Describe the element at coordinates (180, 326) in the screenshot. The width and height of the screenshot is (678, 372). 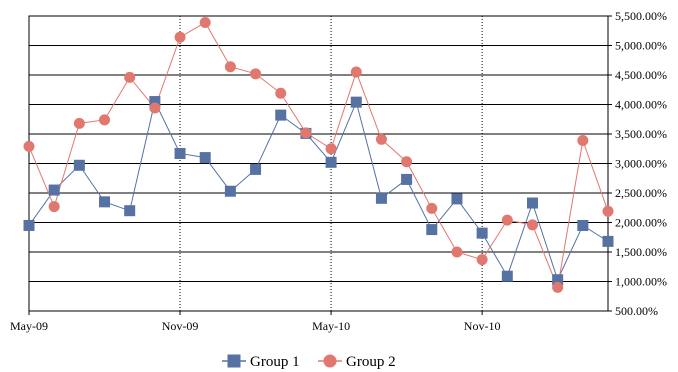
I see `x-tick-label: Nov-09` at that location.